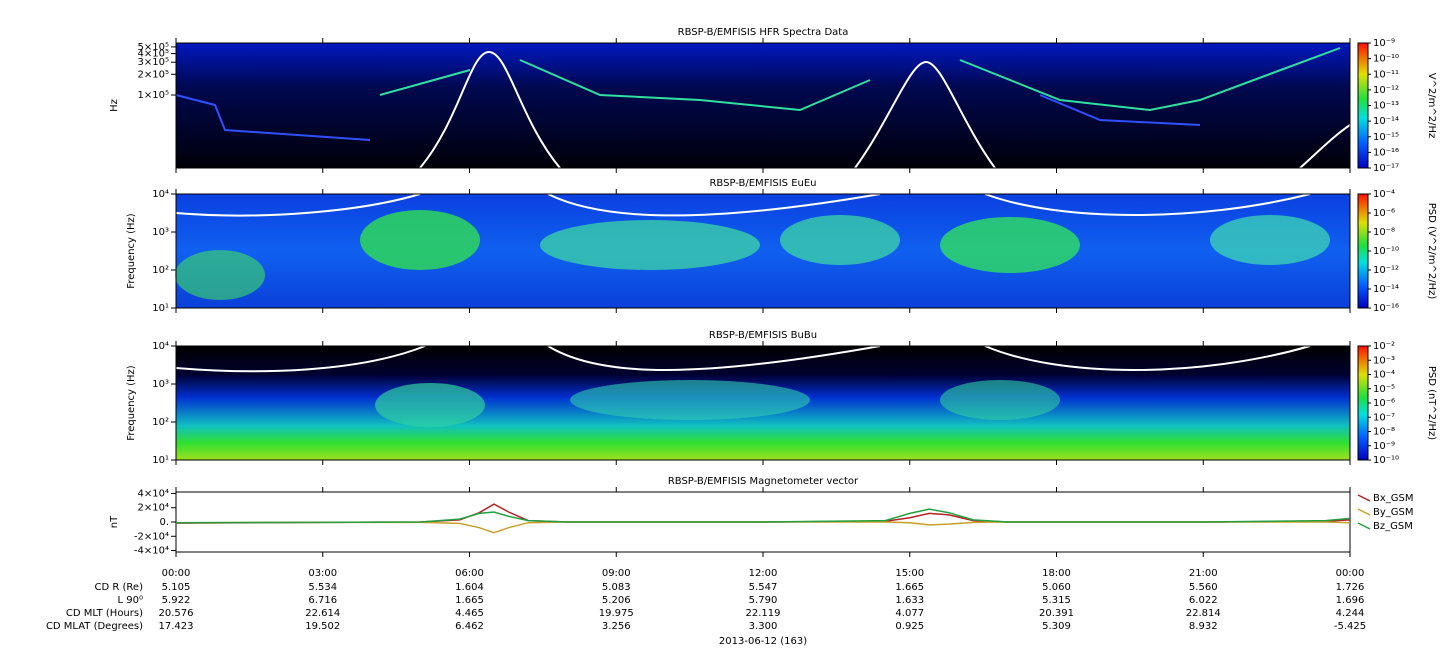 The width and height of the screenshot is (1447, 662). What do you see at coordinates (153, 54) in the screenshot?
I see `y-tick-label: 4×10⁵` at bounding box center [153, 54].